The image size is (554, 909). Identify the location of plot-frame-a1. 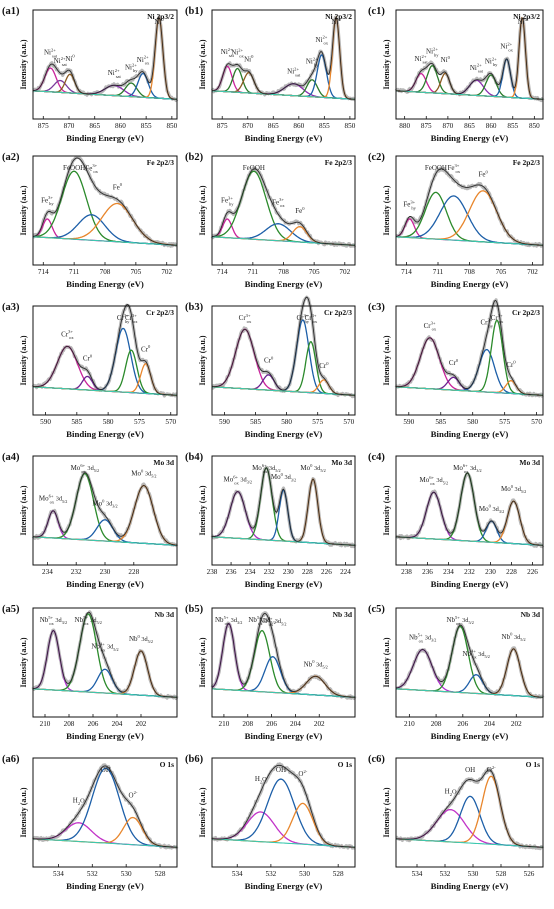
(105, 64).